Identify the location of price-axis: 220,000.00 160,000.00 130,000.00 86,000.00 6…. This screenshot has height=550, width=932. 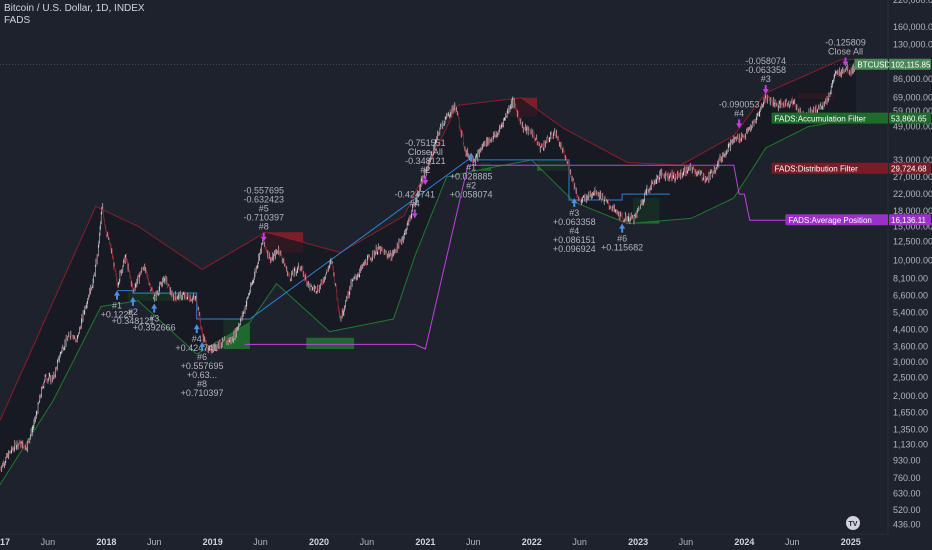
(912, 265).